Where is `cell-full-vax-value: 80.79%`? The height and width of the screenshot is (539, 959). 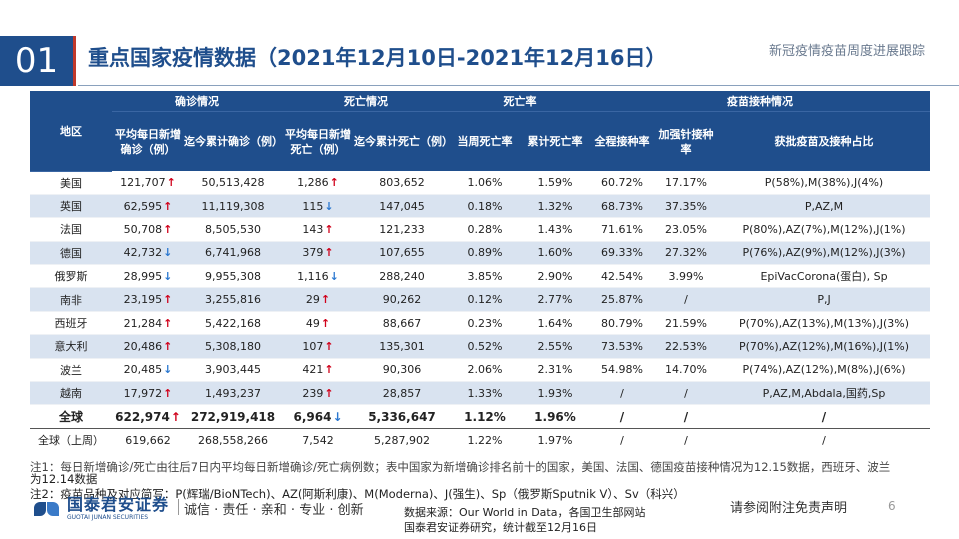 cell-full-vax-value: 80.79% is located at coordinates (622, 323).